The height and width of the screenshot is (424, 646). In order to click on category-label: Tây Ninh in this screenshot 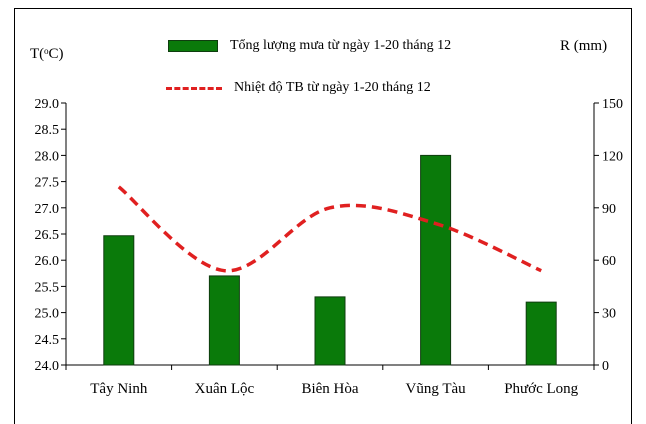, I will do `click(119, 389)`.